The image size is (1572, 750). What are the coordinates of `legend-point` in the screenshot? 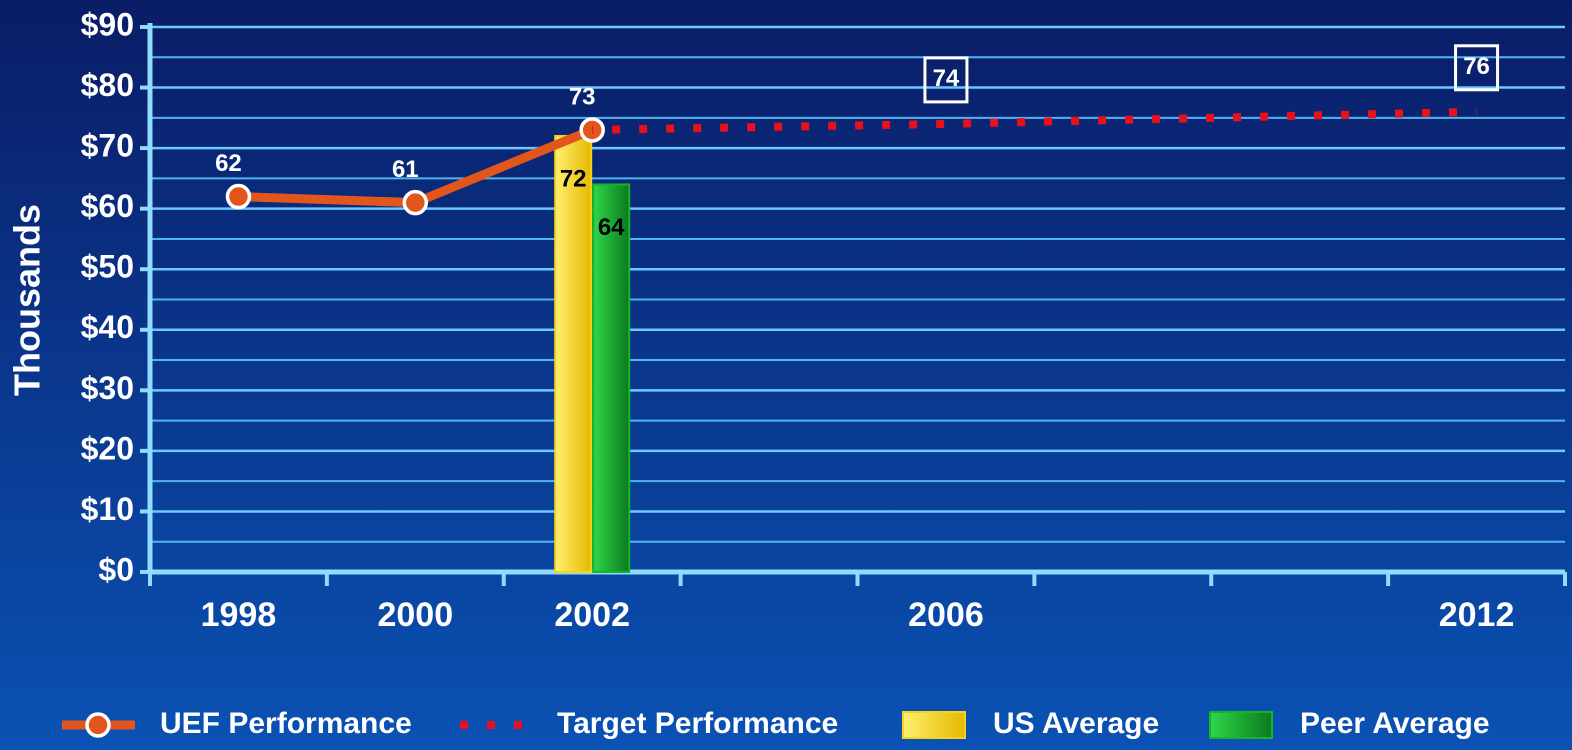 It's located at (98, 725).